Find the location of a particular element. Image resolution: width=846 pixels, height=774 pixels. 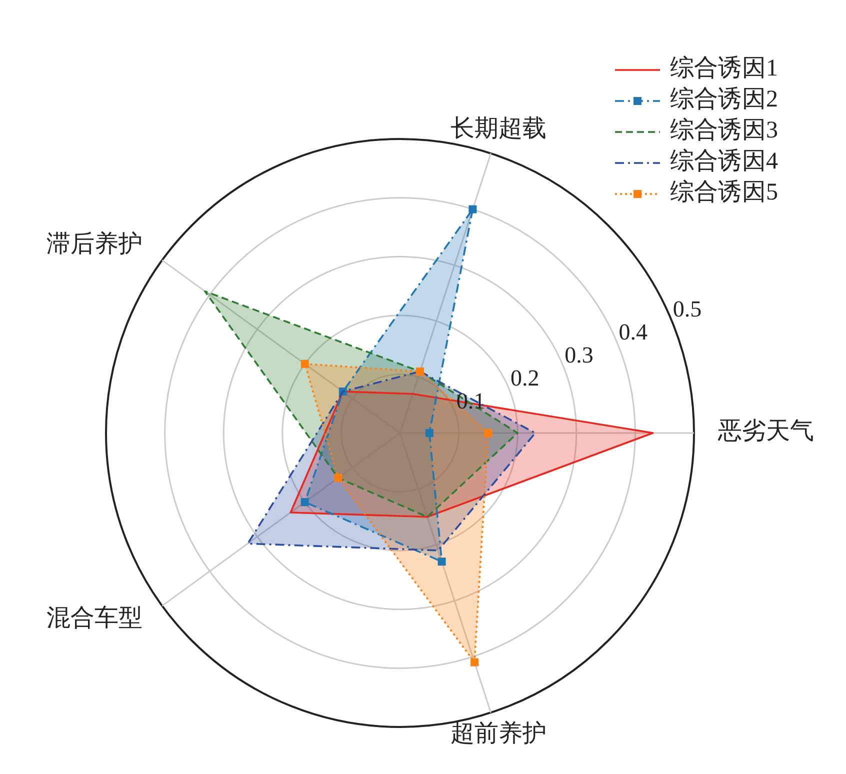

y-tick-label: 0.4 is located at coordinates (633, 331).